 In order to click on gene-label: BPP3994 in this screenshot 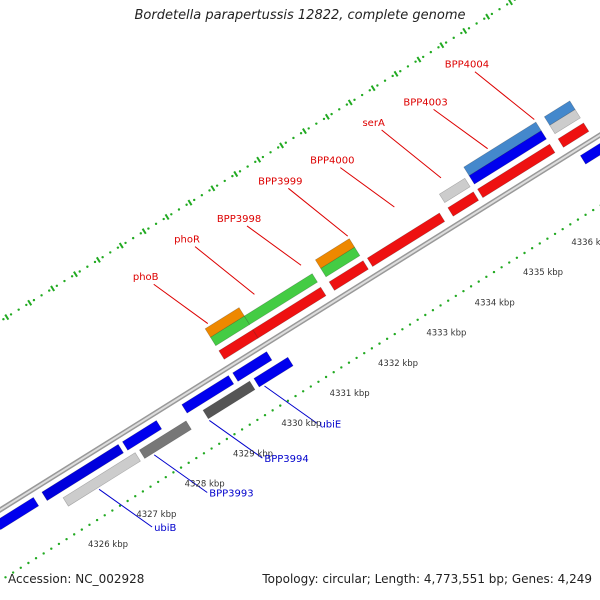, I will do `click(286, 459)`.